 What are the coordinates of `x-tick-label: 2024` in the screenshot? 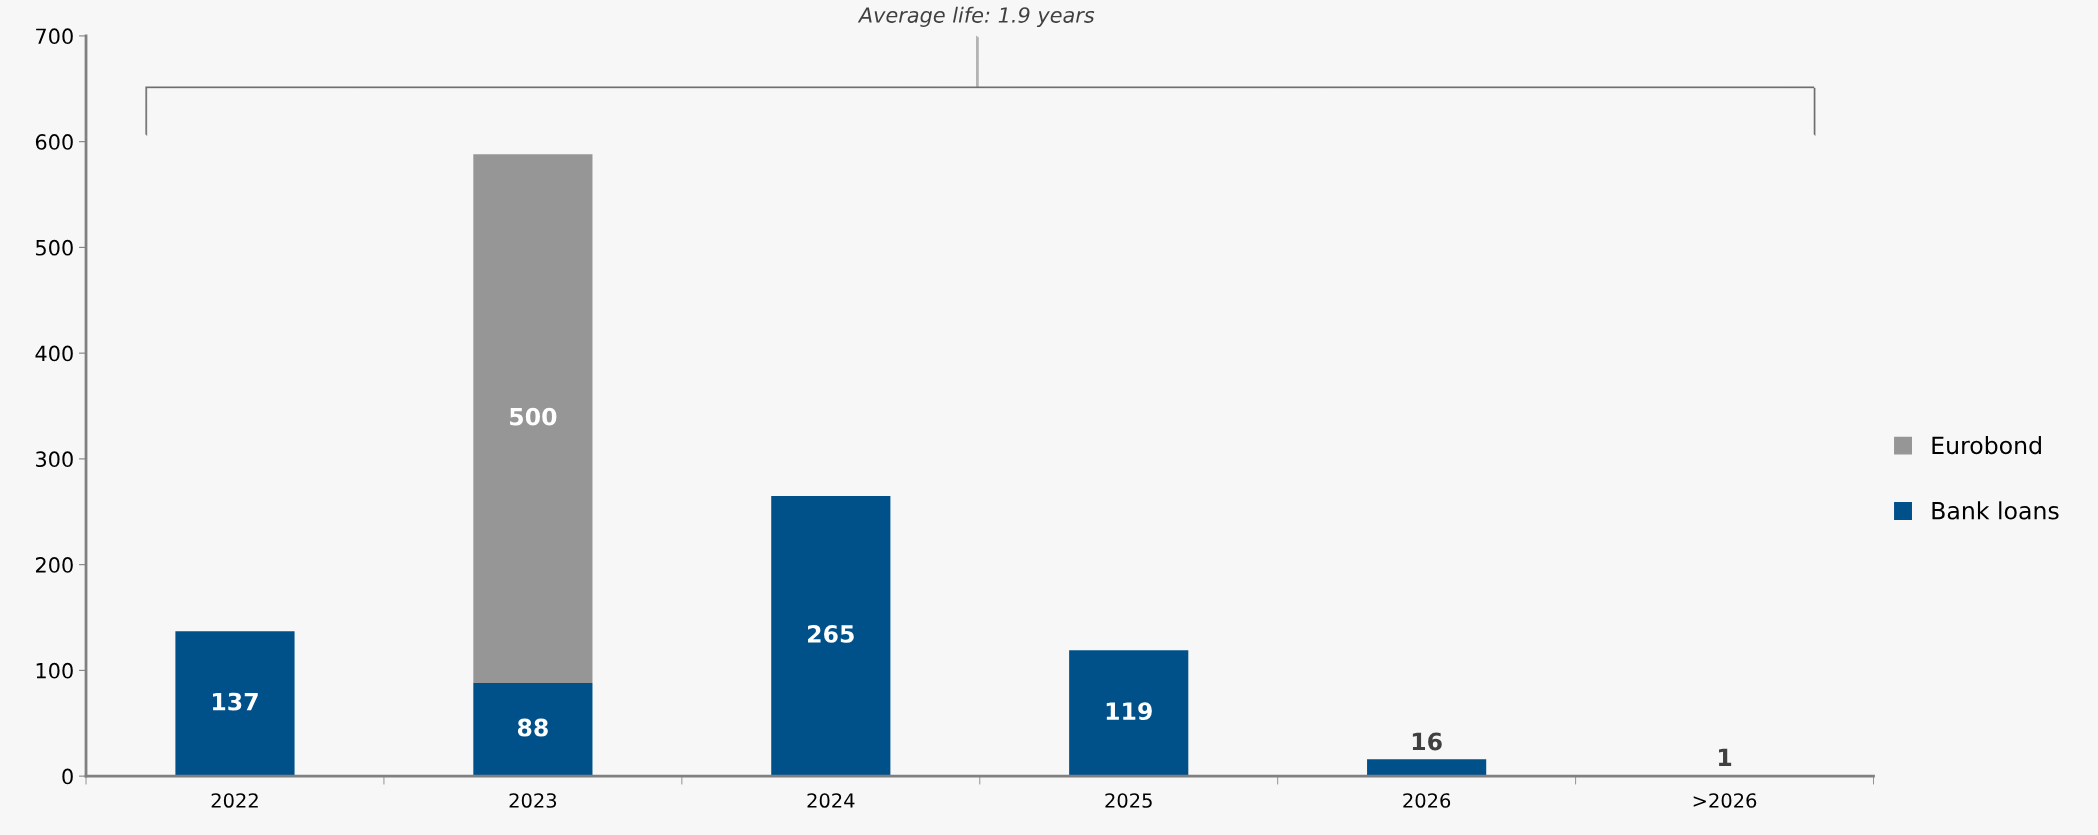 It's located at (831, 800).